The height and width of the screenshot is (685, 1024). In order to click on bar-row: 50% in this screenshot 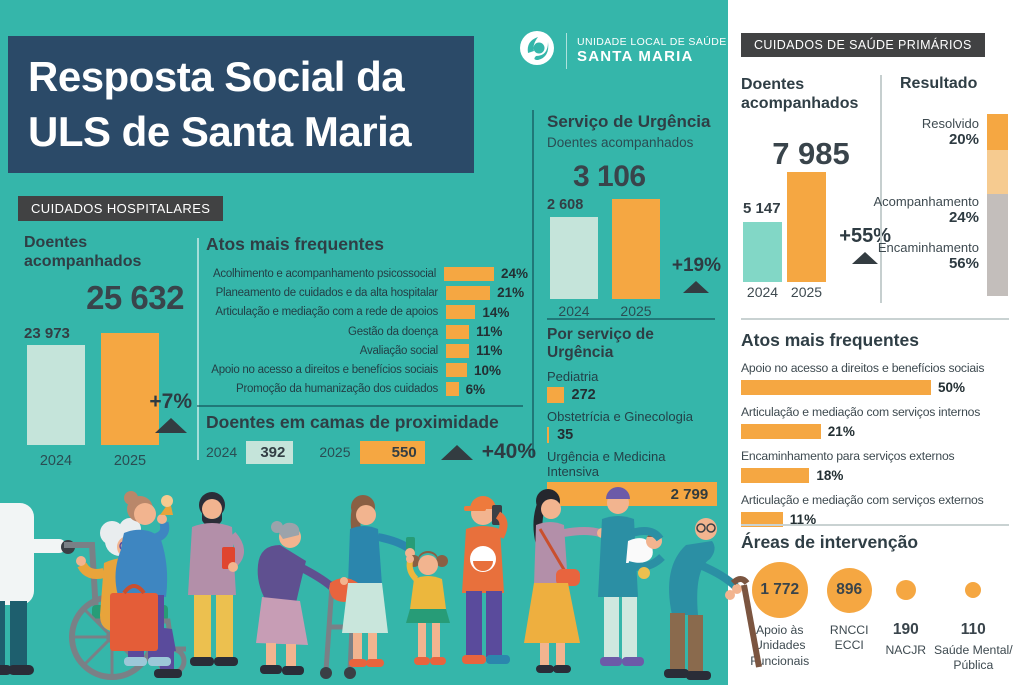, I will do `click(876, 387)`.